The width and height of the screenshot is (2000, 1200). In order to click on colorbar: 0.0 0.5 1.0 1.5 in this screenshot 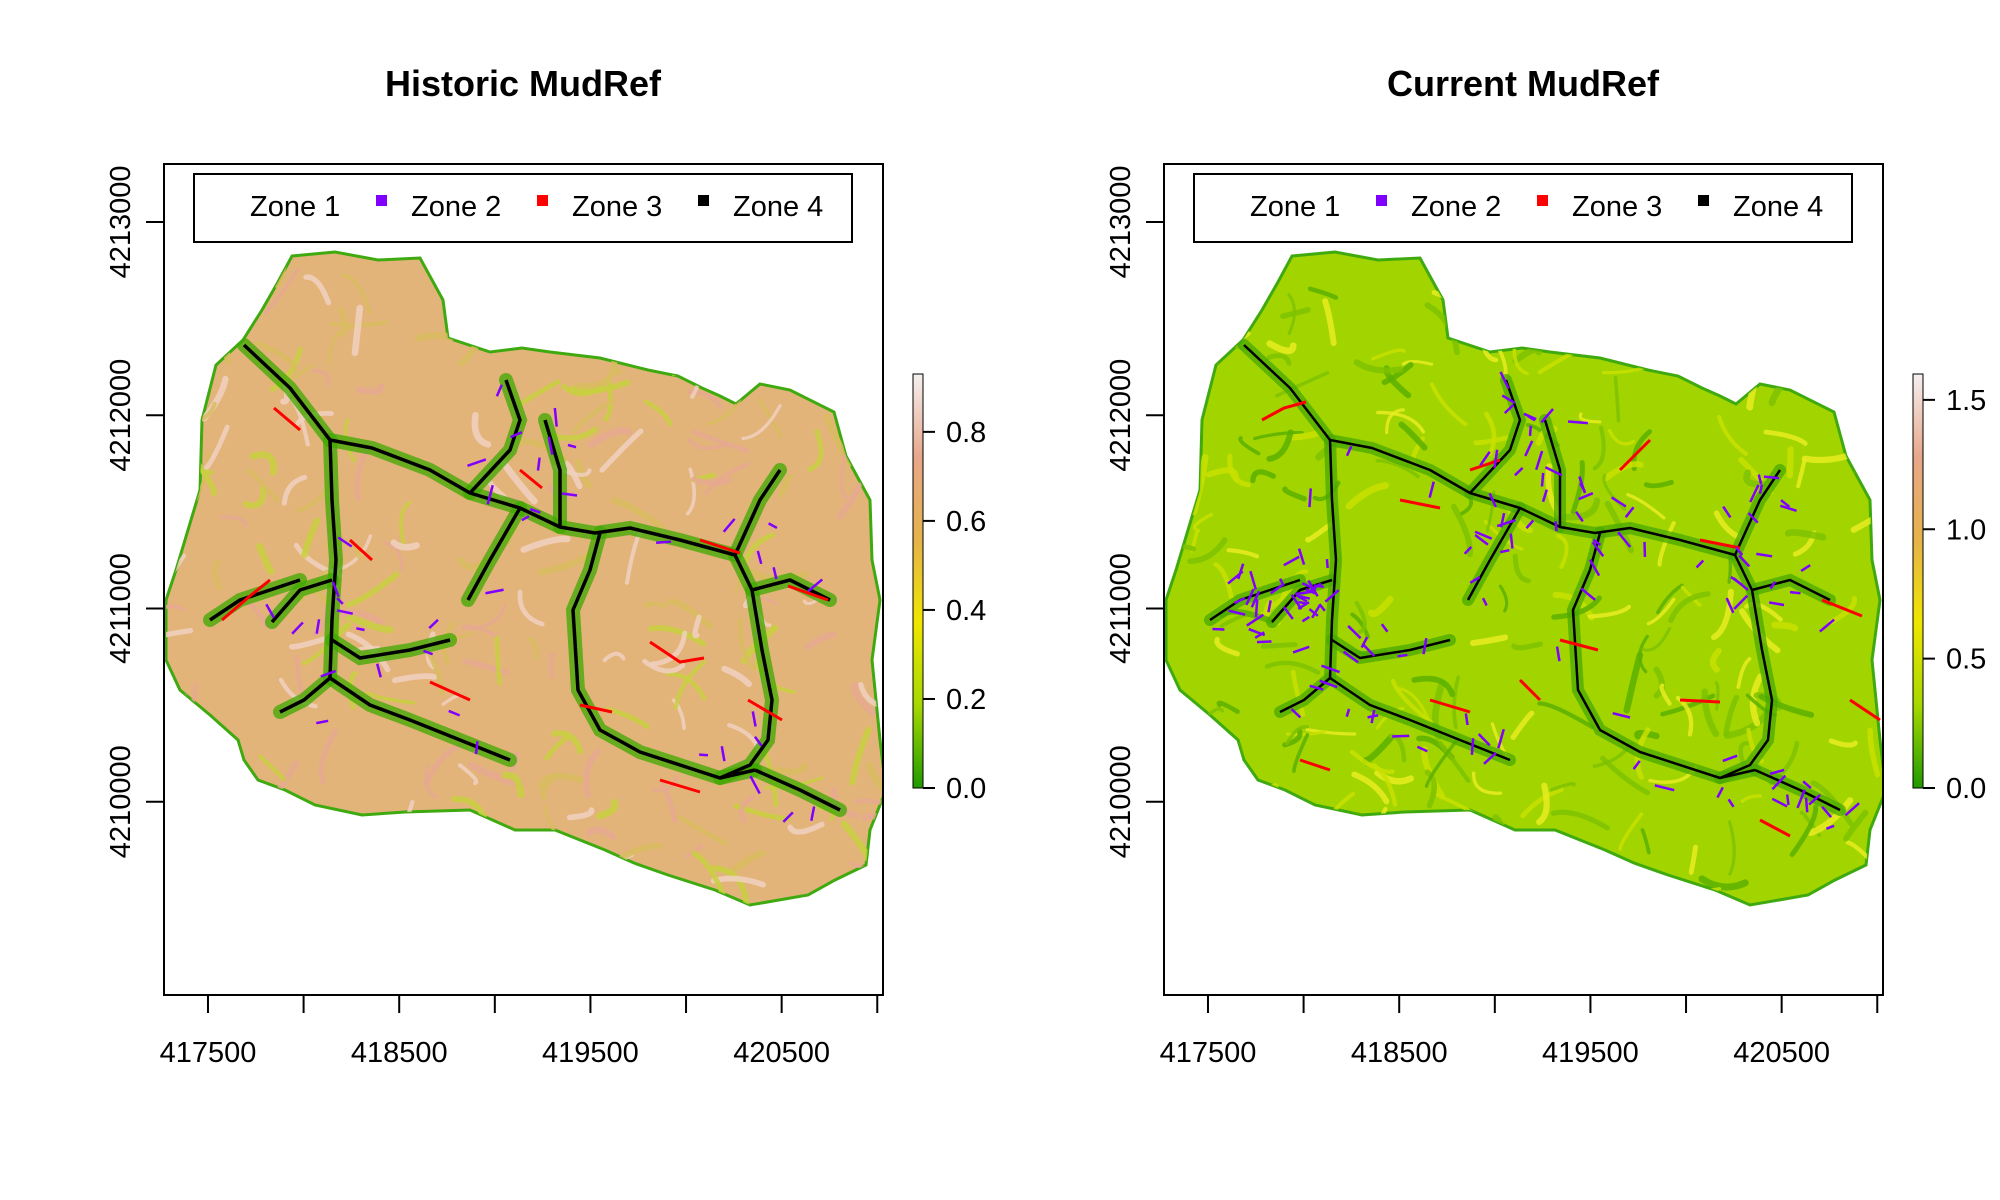, I will do `click(1949, 589)`.